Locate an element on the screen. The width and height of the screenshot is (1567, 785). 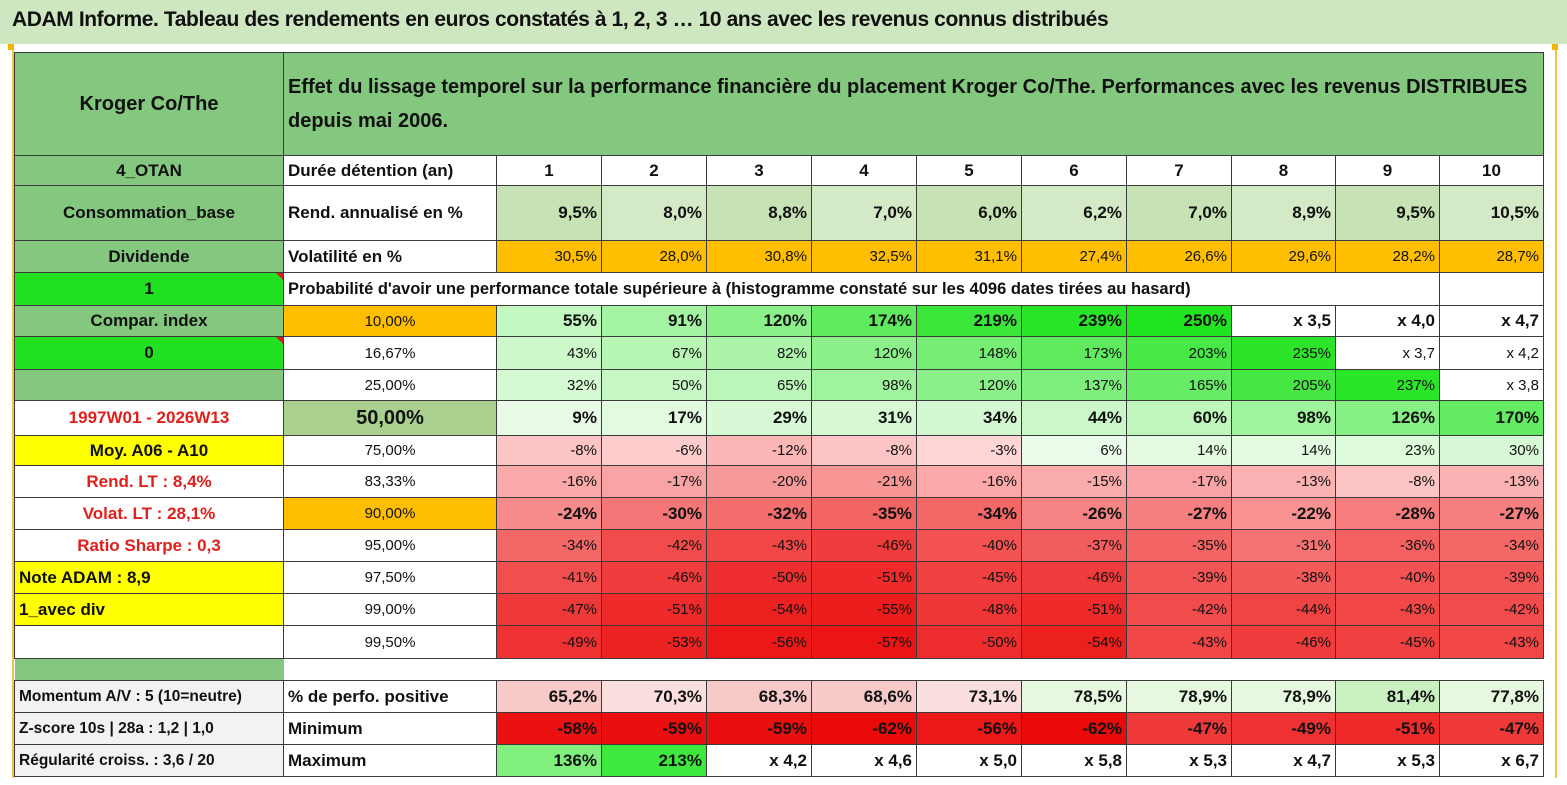
volatility-cell: 30,5% is located at coordinates (549, 256).